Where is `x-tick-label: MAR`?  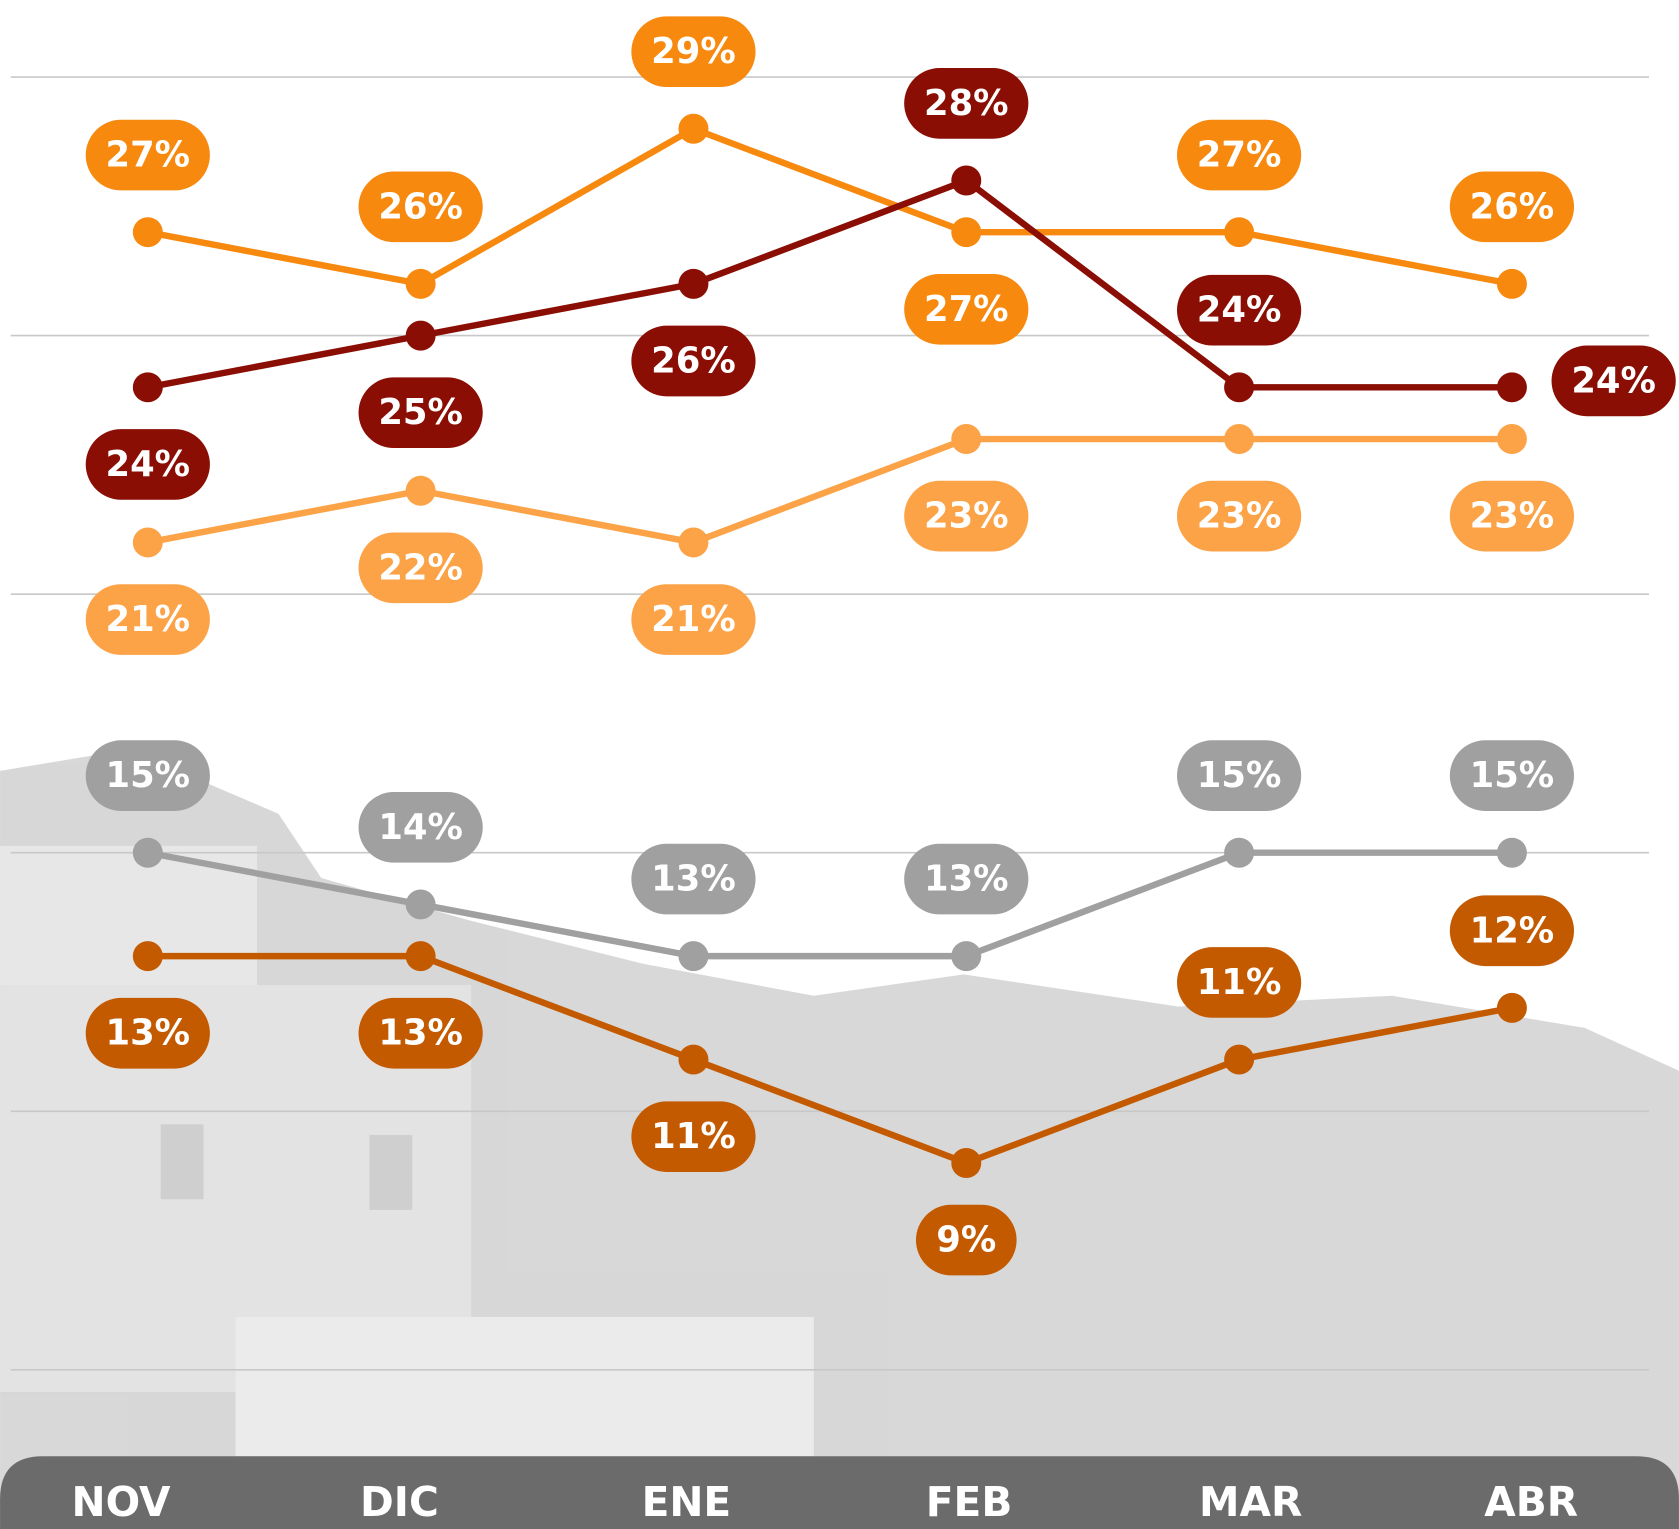 x-tick-label: MAR is located at coordinates (1250, 1502).